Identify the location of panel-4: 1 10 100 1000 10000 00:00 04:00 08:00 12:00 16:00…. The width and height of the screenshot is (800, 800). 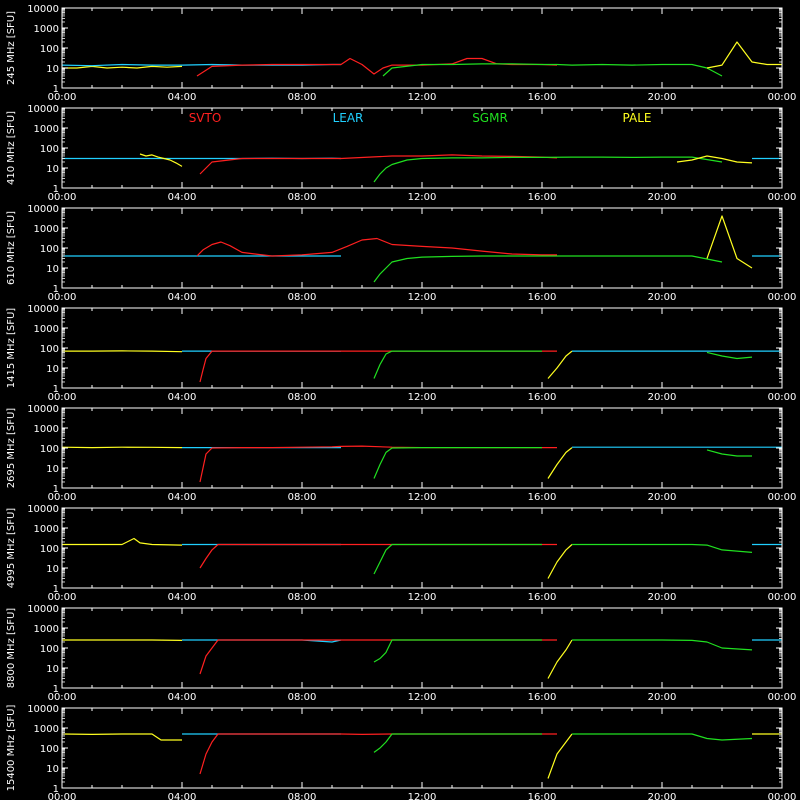
(401, 353).